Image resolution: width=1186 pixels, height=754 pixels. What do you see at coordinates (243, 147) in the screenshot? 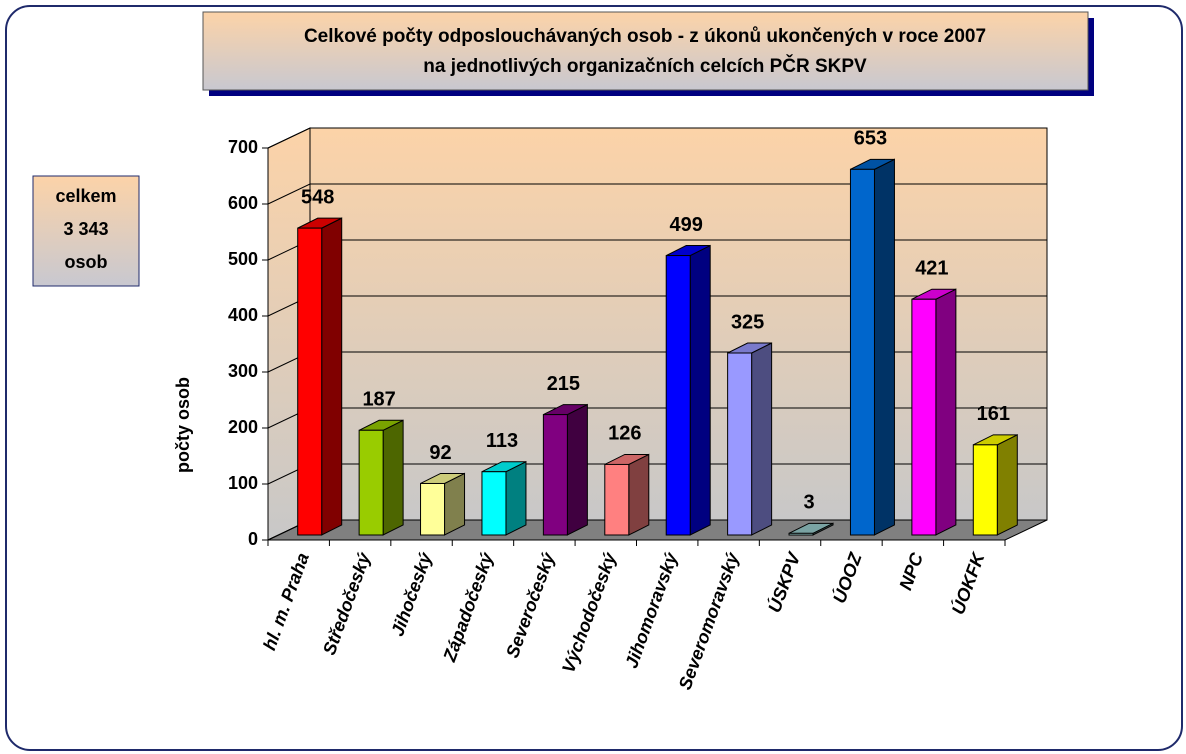
I see `y-tick-label: 700` at bounding box center [243, 147].